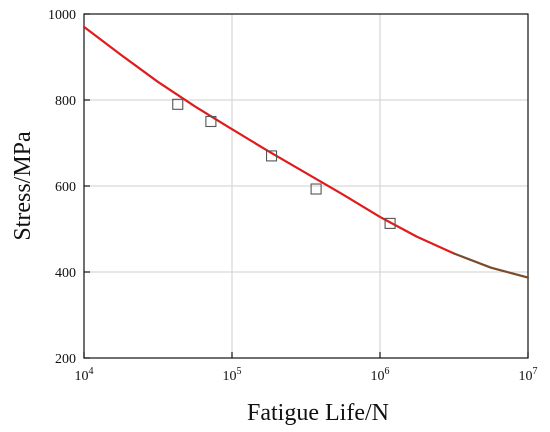 The width and height of the screenshot is (550, 432). What do you see at coordinates (62, 15) in the screenshot?
I see `y-tick-label: 1000` at bounding box center [62, 15].